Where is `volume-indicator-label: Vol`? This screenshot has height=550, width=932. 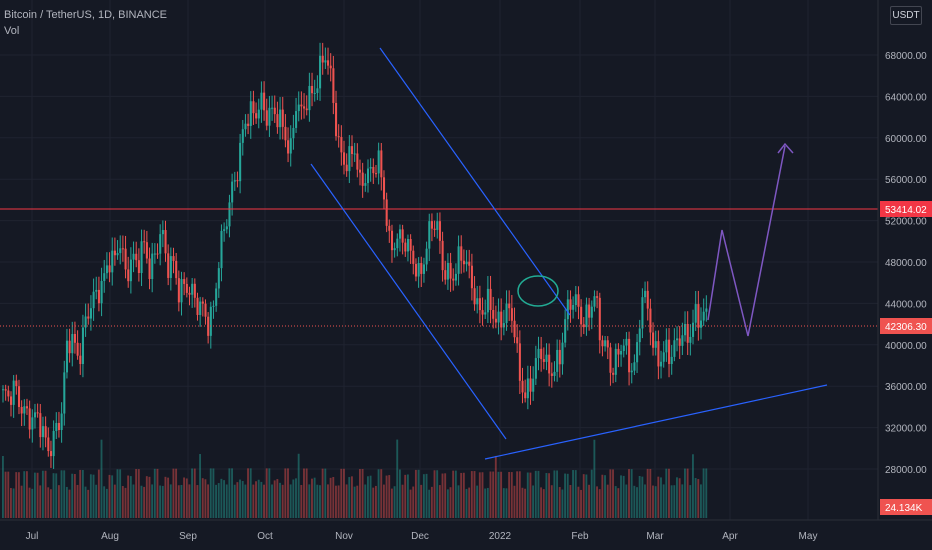
volume-indicator-label: Vol is located at coordinates (12, 31).